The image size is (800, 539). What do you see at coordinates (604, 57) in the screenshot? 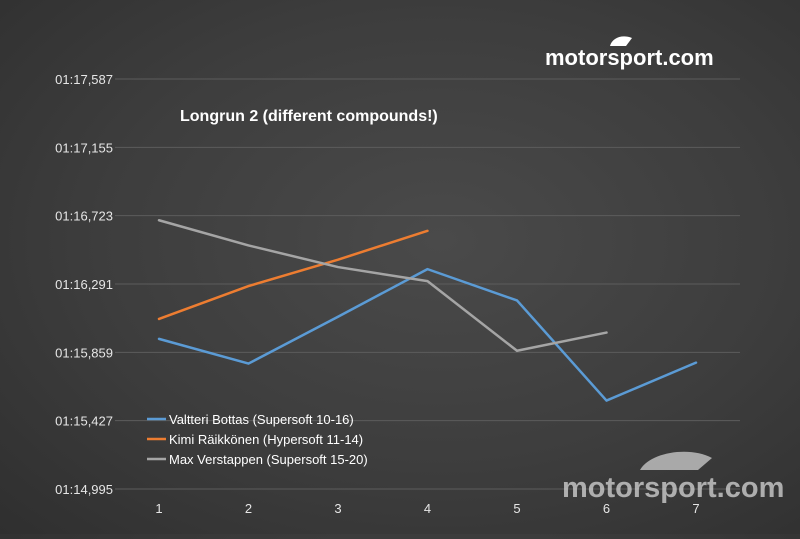
I see `logo-top-main: motorsport` at bounding box center [604, 57].